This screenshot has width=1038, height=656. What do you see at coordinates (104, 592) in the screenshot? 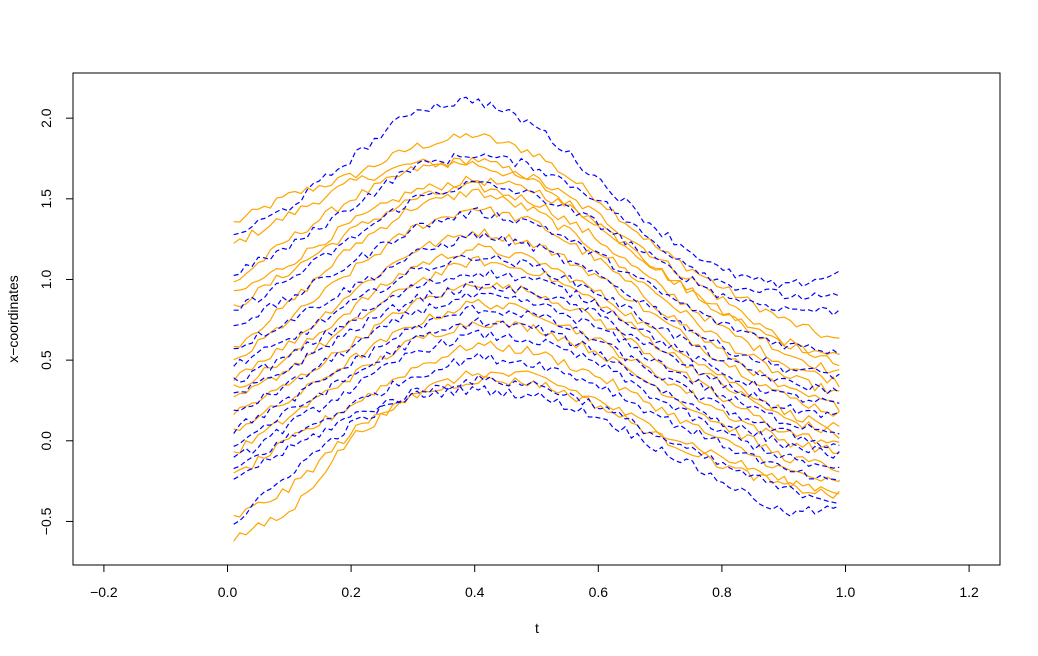
I see `x-tick-label: −0.2` at bounding box center [104, 592].